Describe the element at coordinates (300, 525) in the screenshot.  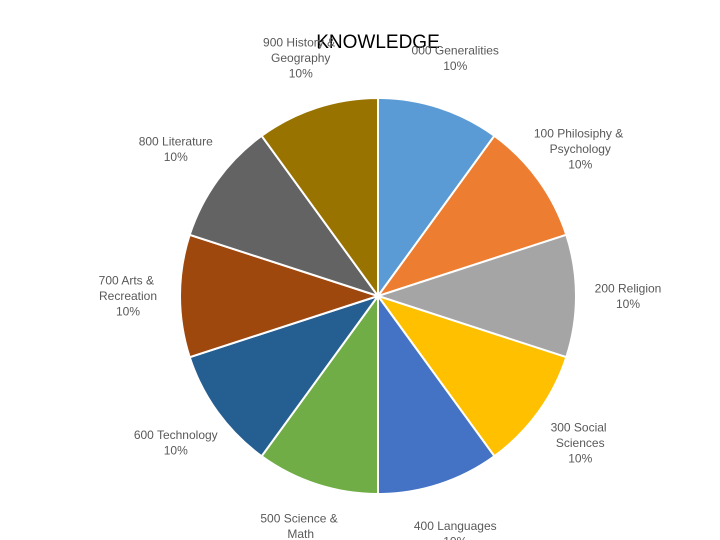
I see `slice-label: 500 Science & Math` at that location.